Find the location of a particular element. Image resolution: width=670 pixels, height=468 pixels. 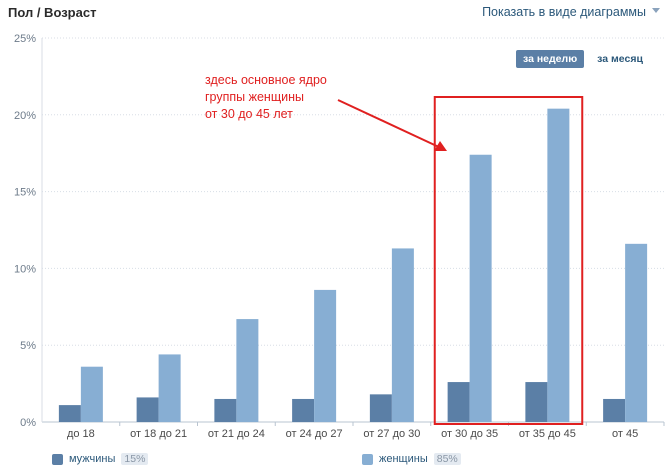

page-title: Пол / Возраст is located at coordinates (52, 12).